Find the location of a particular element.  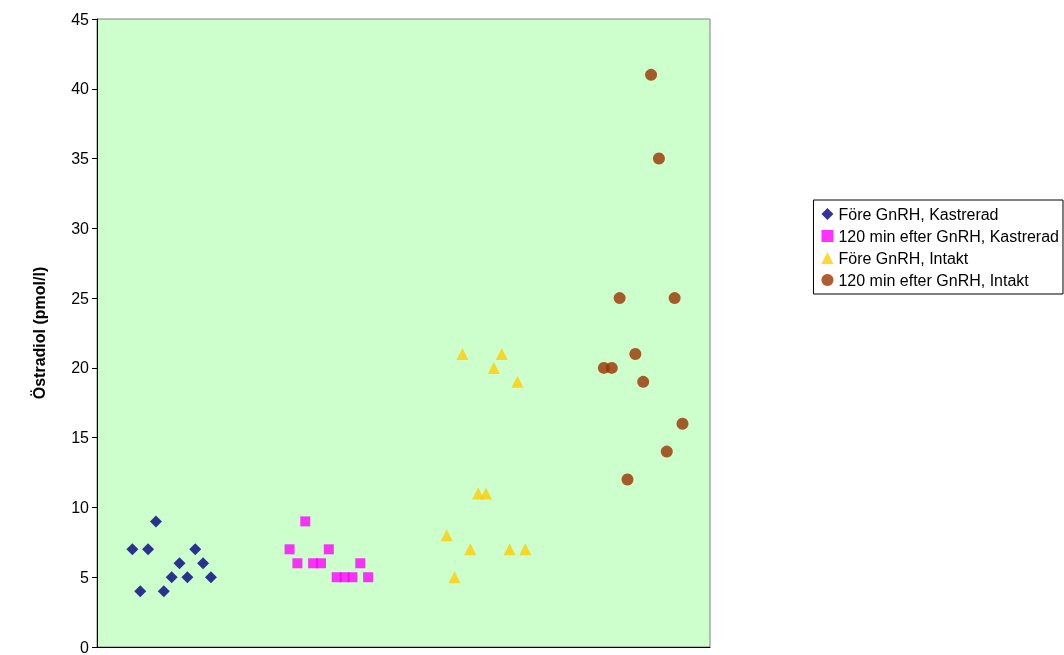

y-tick-label: 35 is located at coordinates (80, 159).